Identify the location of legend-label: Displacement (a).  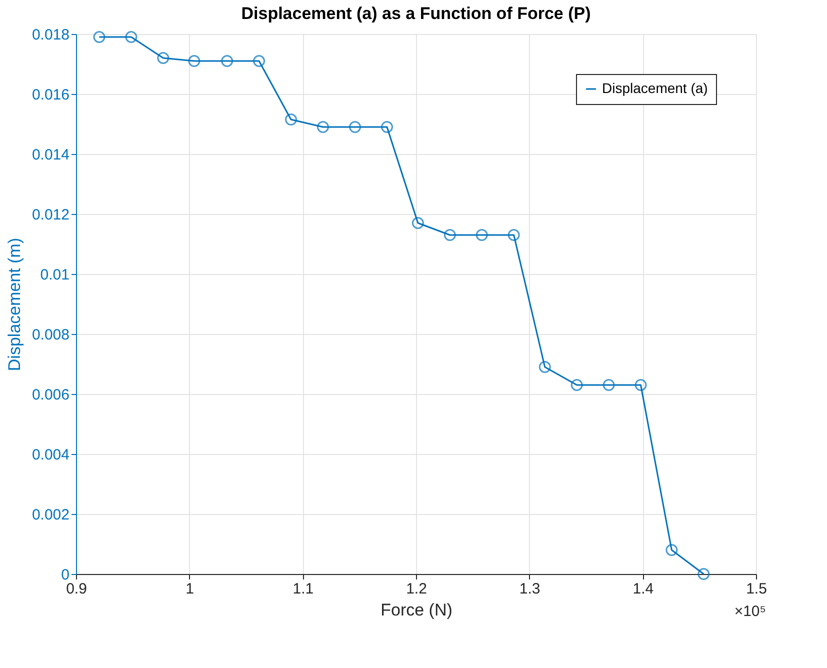
(655, 88).